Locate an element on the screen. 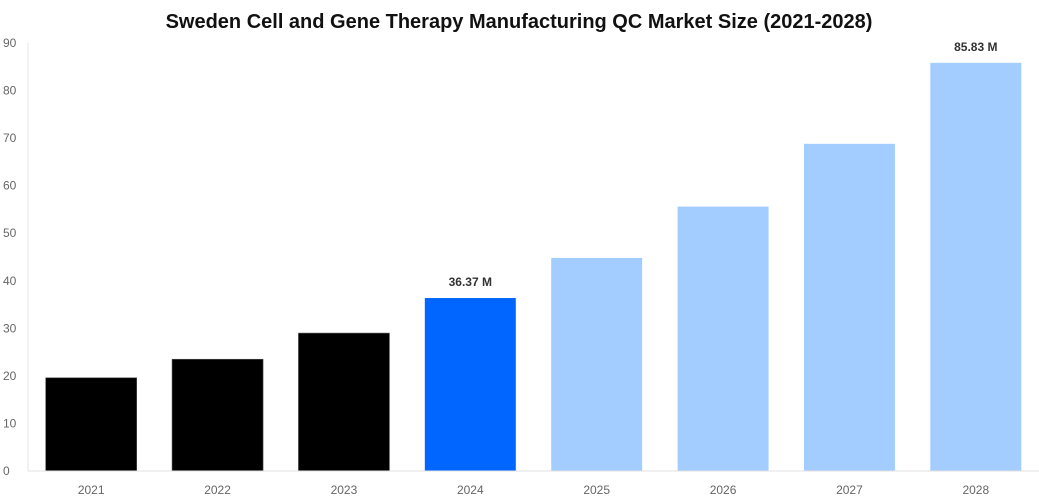  x-axis: 2021 2022 2023 2024 2025 2026 2027 2028 is located at coordinates (533, 483).